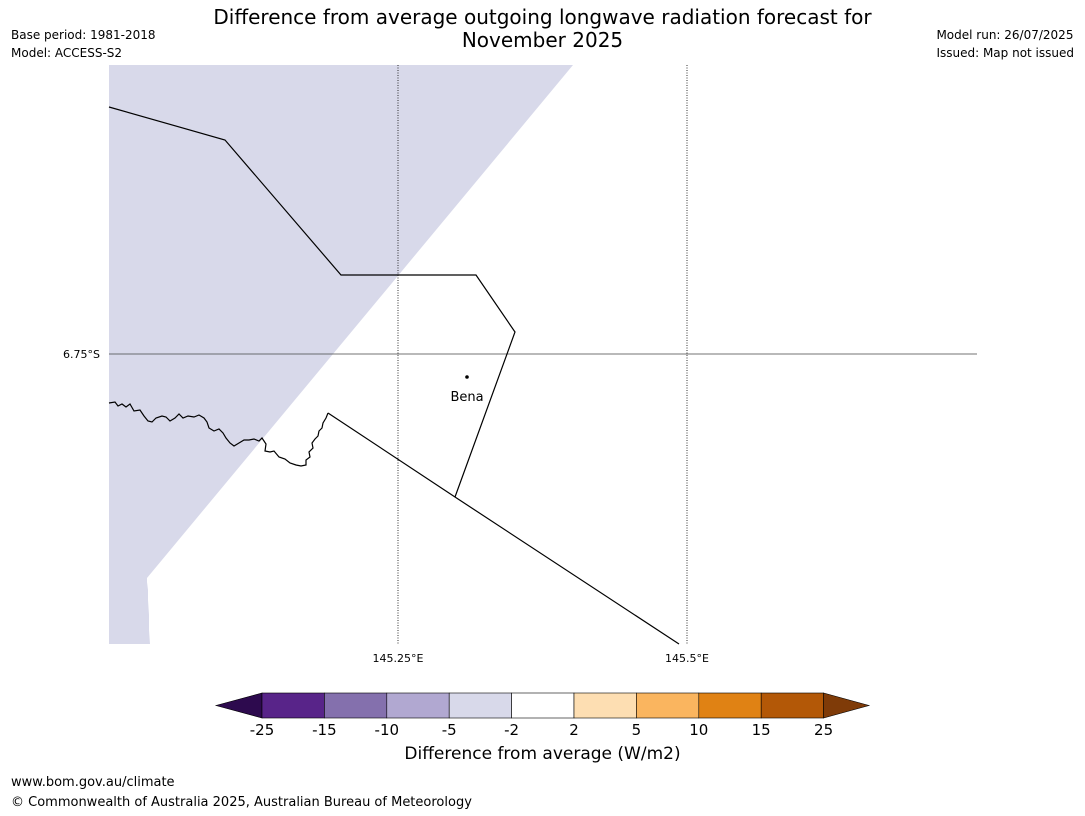  Describe the element at coordinates (1005, 35) in the screenshot. I see `model-run-text: Model run: 26/07/2025` at that location.